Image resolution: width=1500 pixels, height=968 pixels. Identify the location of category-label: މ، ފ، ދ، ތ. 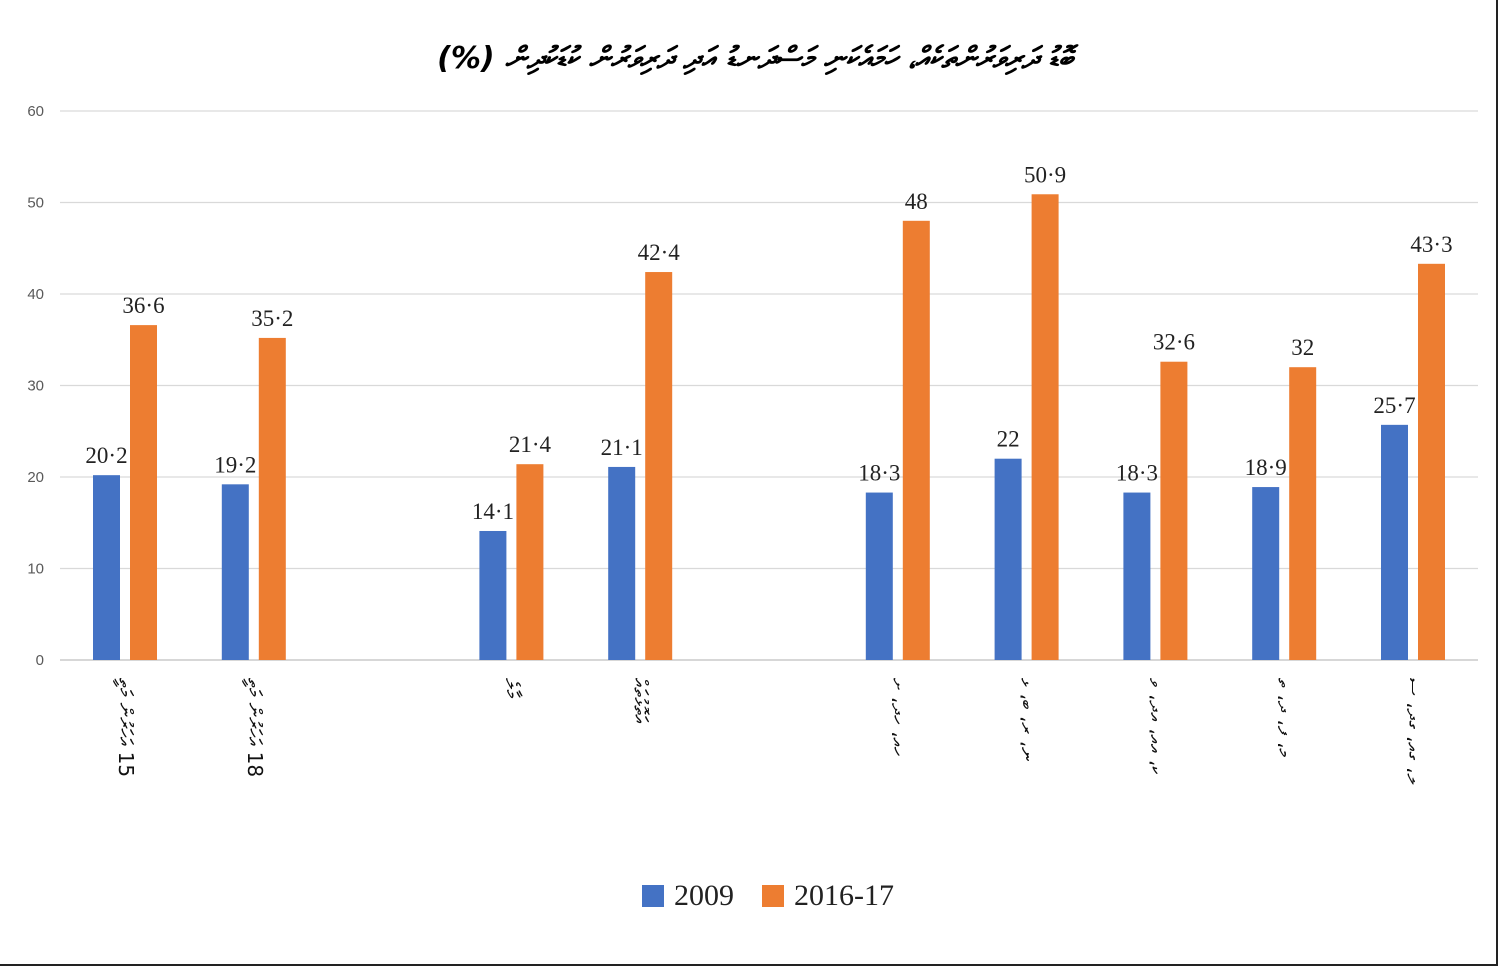
(1285, 717).